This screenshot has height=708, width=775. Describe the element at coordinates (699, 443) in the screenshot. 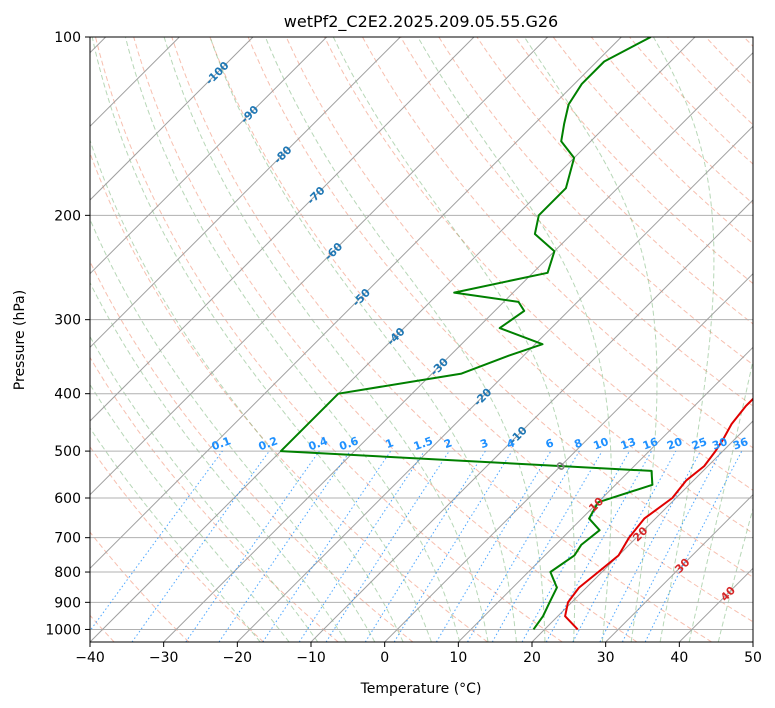

I see `mixing-ratio-label: 25` at that location.